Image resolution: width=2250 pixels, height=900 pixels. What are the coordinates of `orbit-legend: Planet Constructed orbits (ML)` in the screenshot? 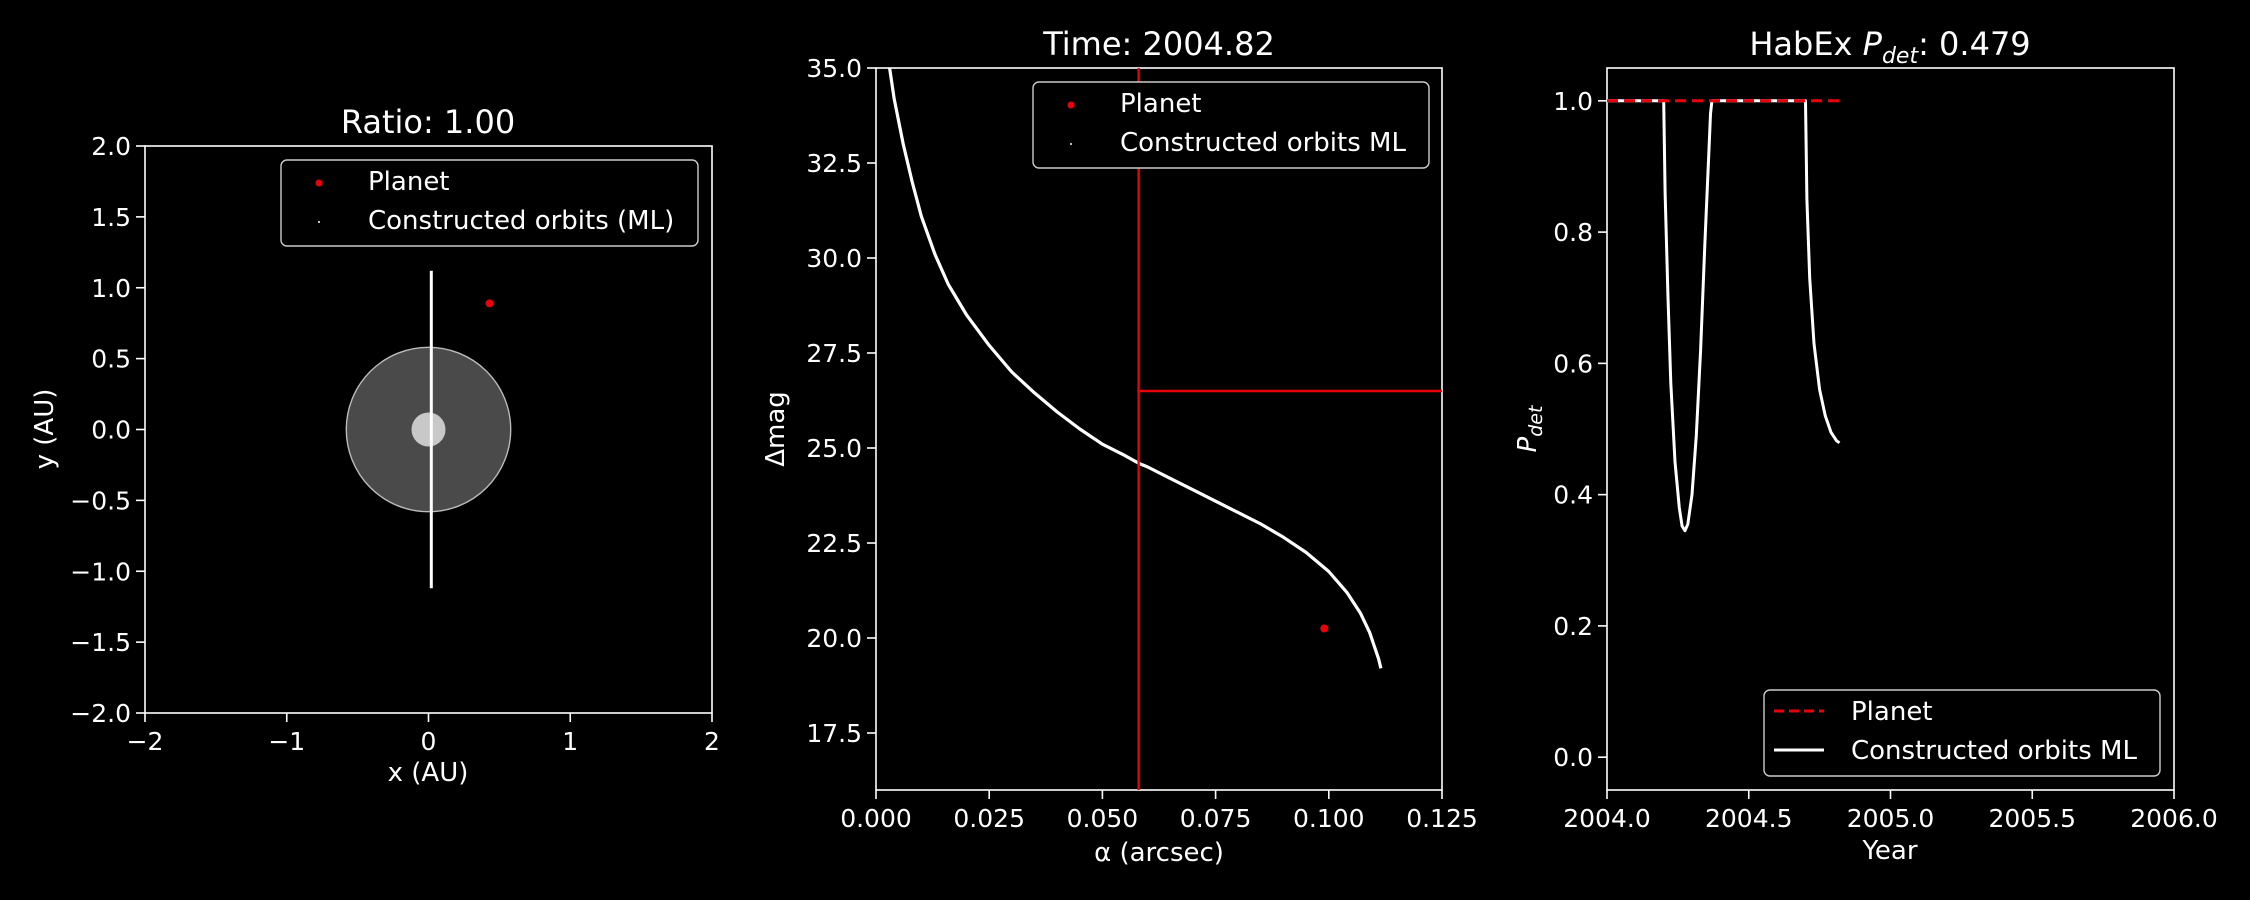 It's located at (489, 203).